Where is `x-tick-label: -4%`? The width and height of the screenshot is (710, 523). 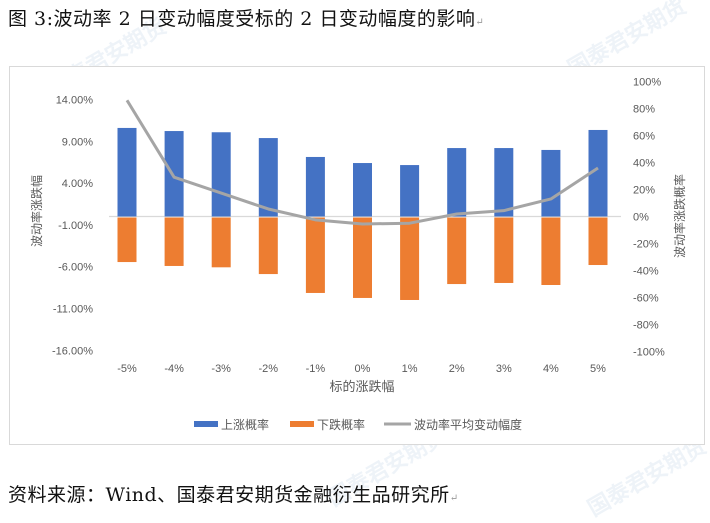
x-tick-label: -4% is located at coordinates (174, 369).